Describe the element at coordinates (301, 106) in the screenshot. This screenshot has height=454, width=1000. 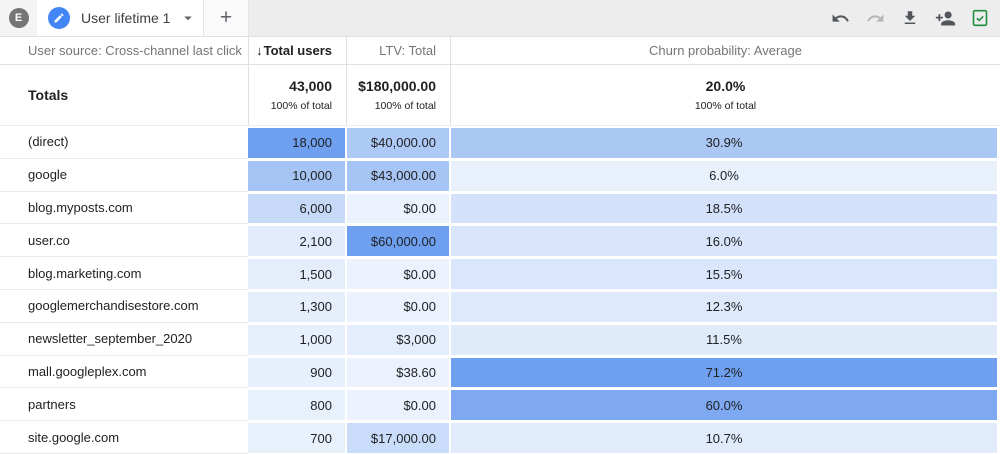
I see `totals-users-share: 100% of total` at that location.